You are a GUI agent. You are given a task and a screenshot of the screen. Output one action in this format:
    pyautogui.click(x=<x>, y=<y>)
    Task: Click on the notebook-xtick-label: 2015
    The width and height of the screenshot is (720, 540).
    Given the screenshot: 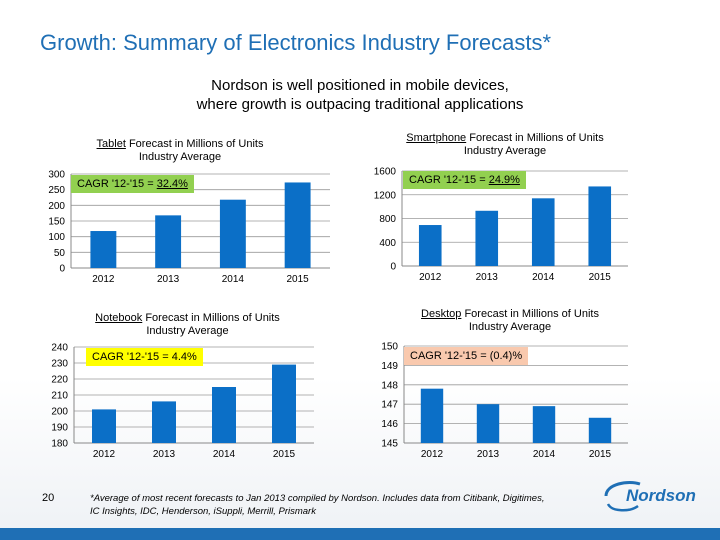 What is the action you would take?
    pyautogui.click(x=284, y=454)
    